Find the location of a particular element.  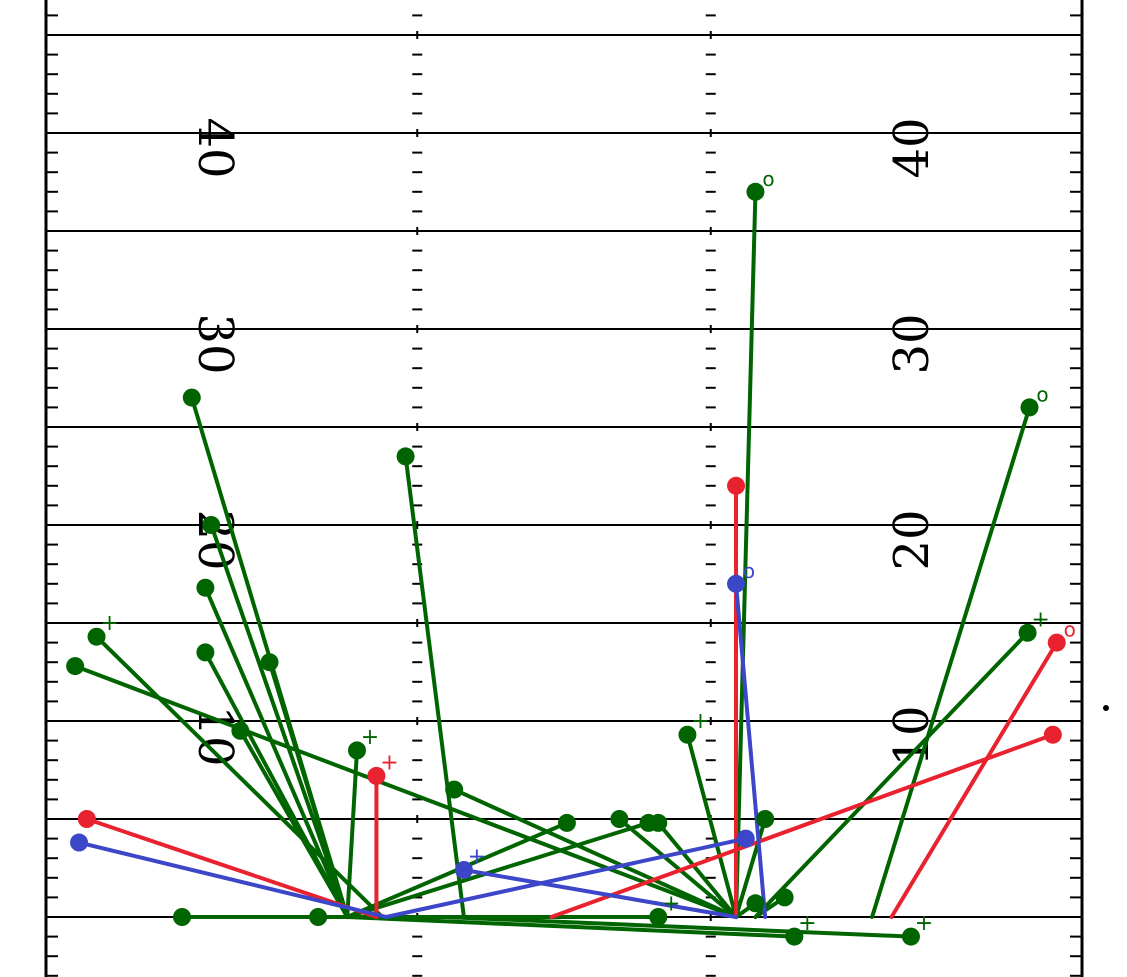

field-number-right-10: 10 is located at coordinates (912, 735).